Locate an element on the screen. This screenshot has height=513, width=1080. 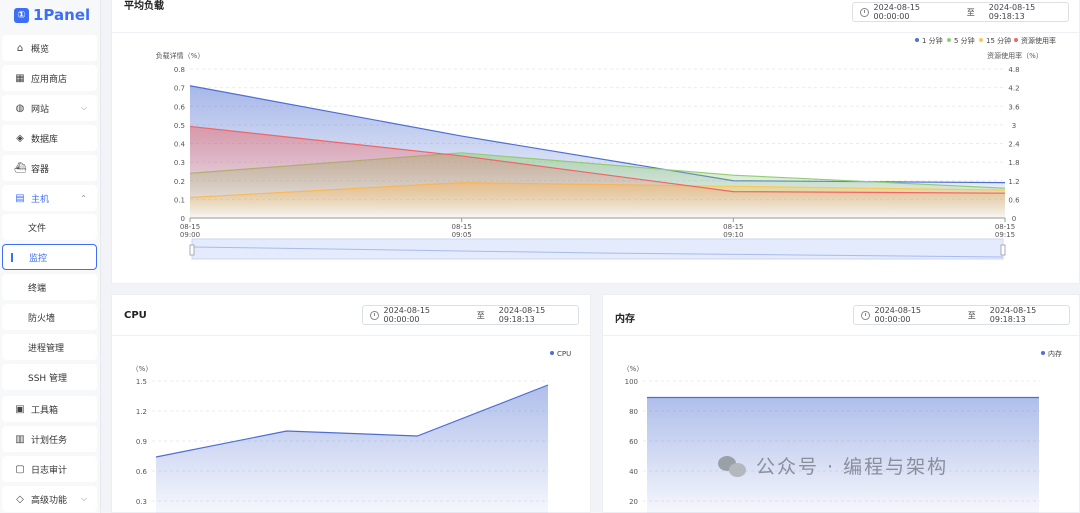
sidebar-item-container: ⛴ 容器 is located at coordinates (49, 168).